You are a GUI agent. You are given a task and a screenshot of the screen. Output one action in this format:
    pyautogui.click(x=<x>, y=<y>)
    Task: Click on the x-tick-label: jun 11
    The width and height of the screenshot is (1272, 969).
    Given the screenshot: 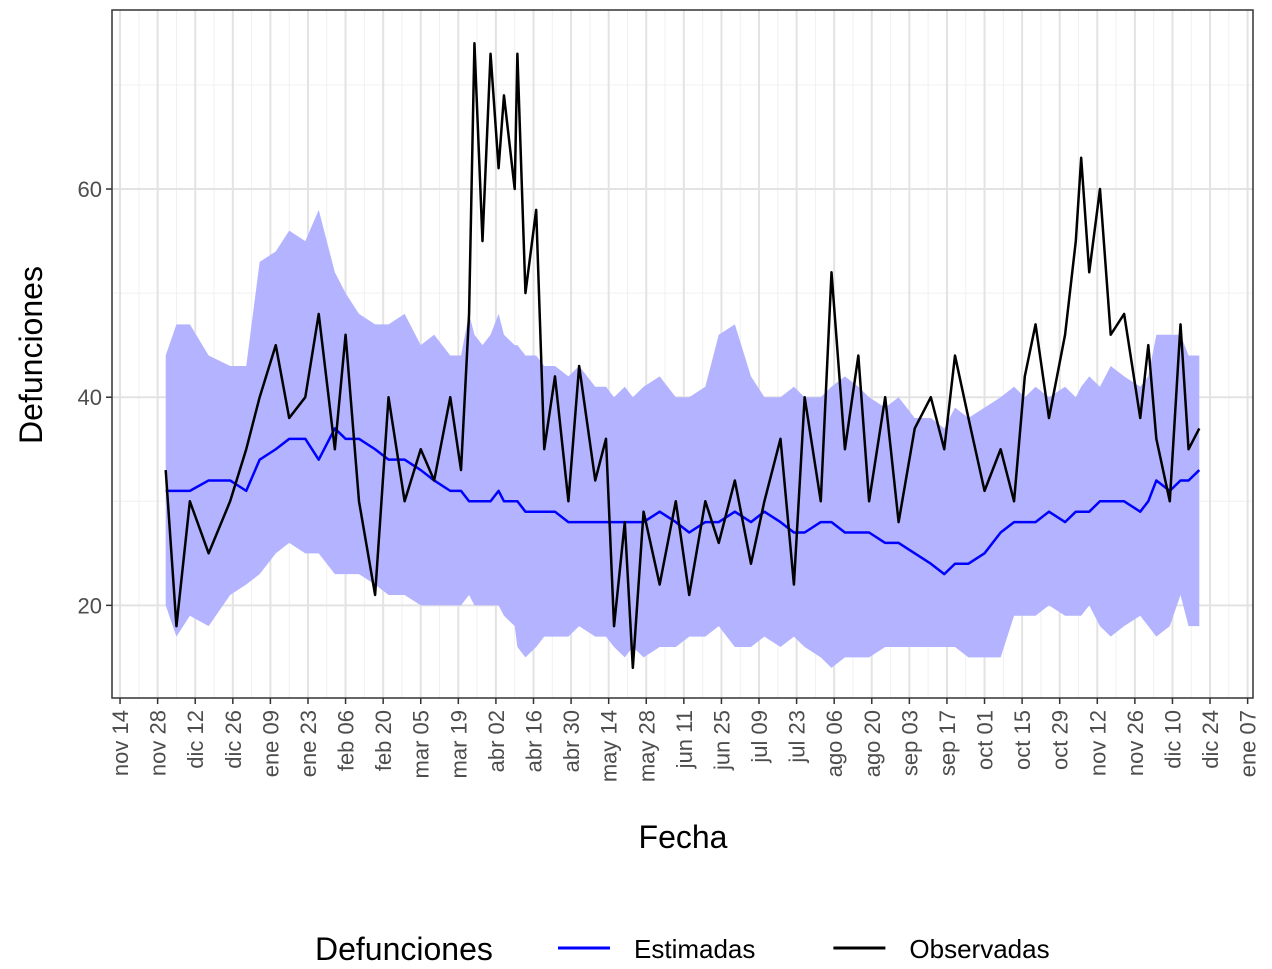 What is the action you would take?
    pyautogui.click(x=684, y=739)
    